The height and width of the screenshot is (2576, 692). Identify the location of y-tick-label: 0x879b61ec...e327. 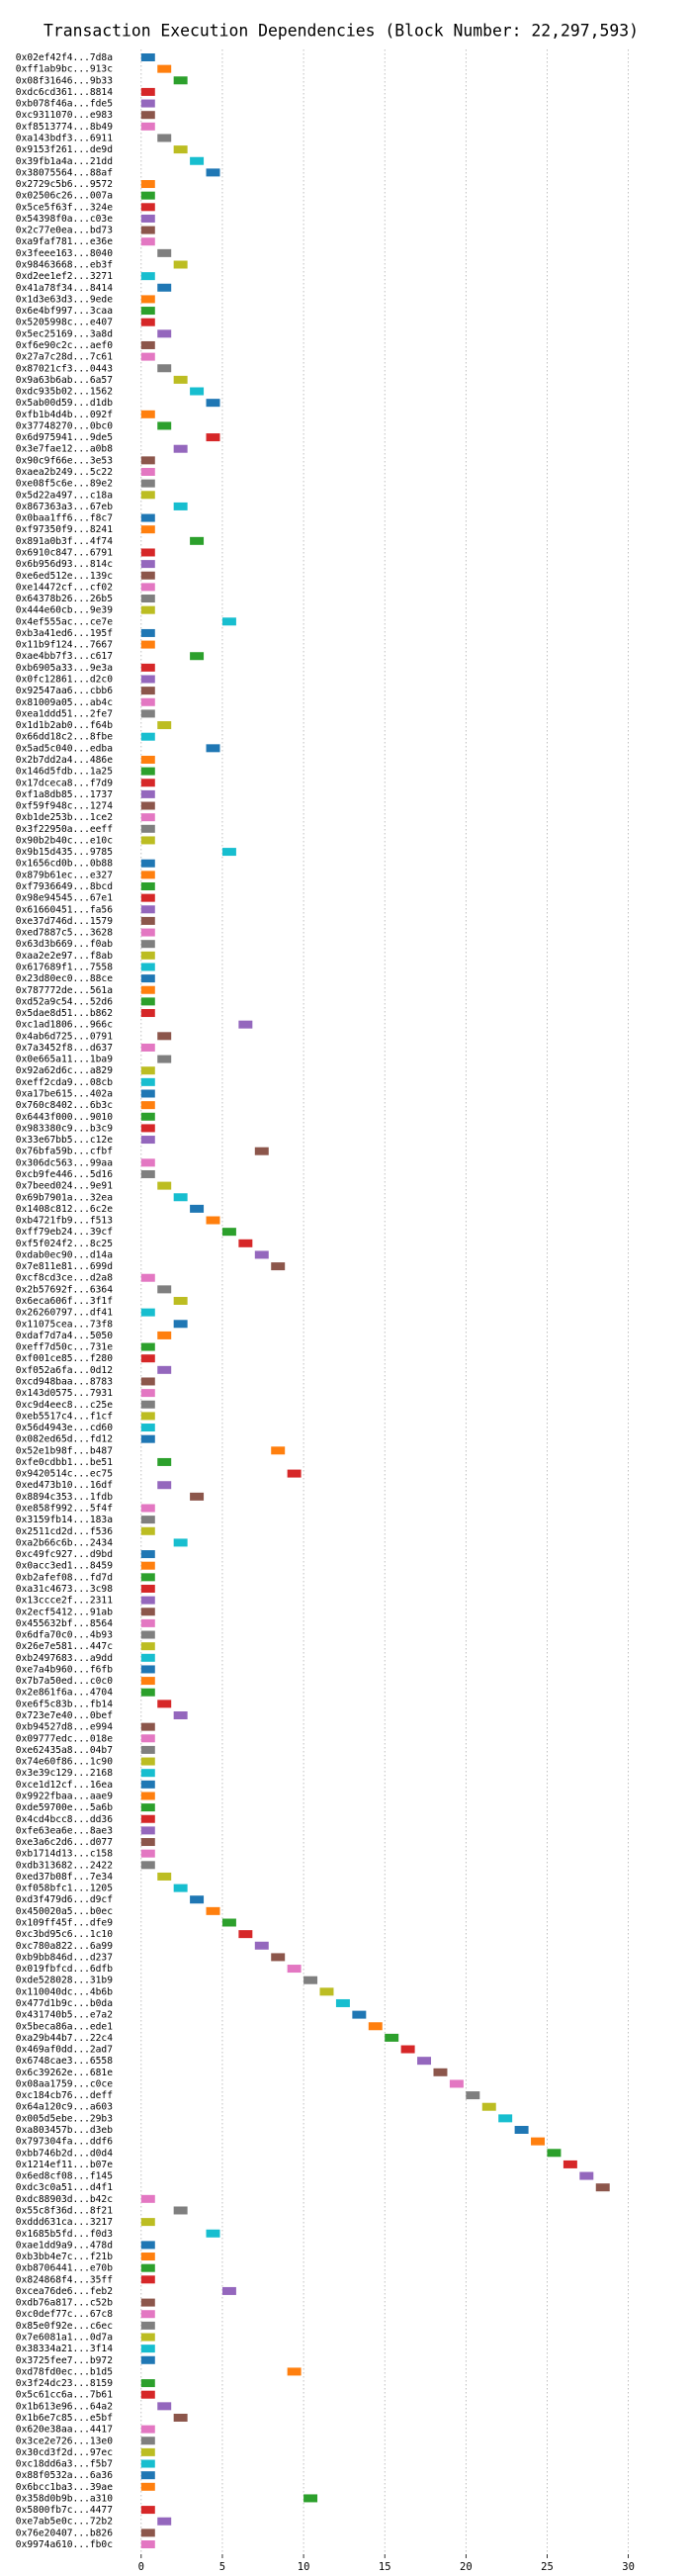
(65, 875).